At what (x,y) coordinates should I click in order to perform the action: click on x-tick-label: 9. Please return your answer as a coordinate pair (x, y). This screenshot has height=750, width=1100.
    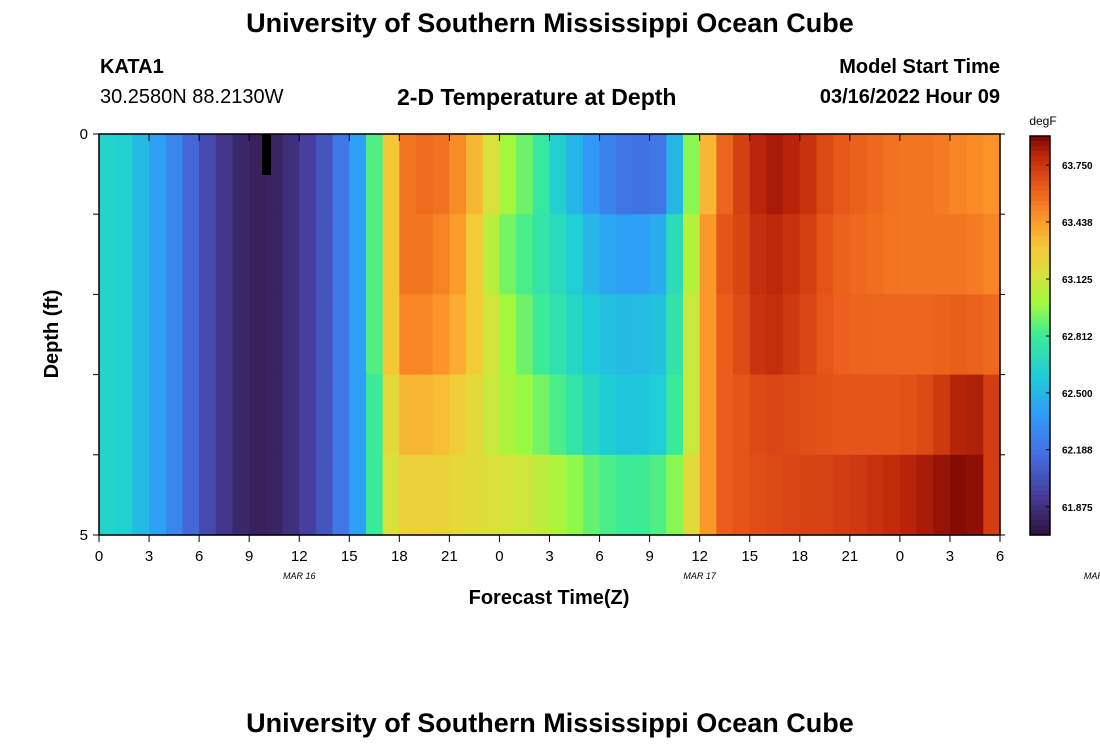
    Looking at the image, I should click on (249, 556).